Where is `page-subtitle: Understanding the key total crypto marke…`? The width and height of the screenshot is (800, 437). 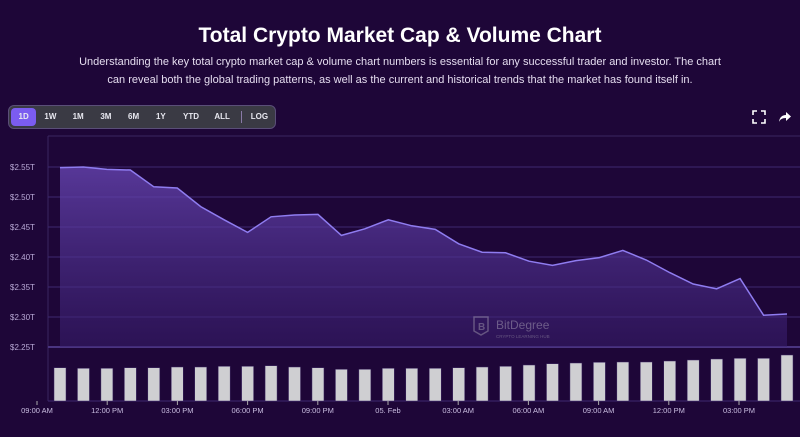
page-subtitle: Understanding the key total crypto marke… is located at coordinates (400, 71).